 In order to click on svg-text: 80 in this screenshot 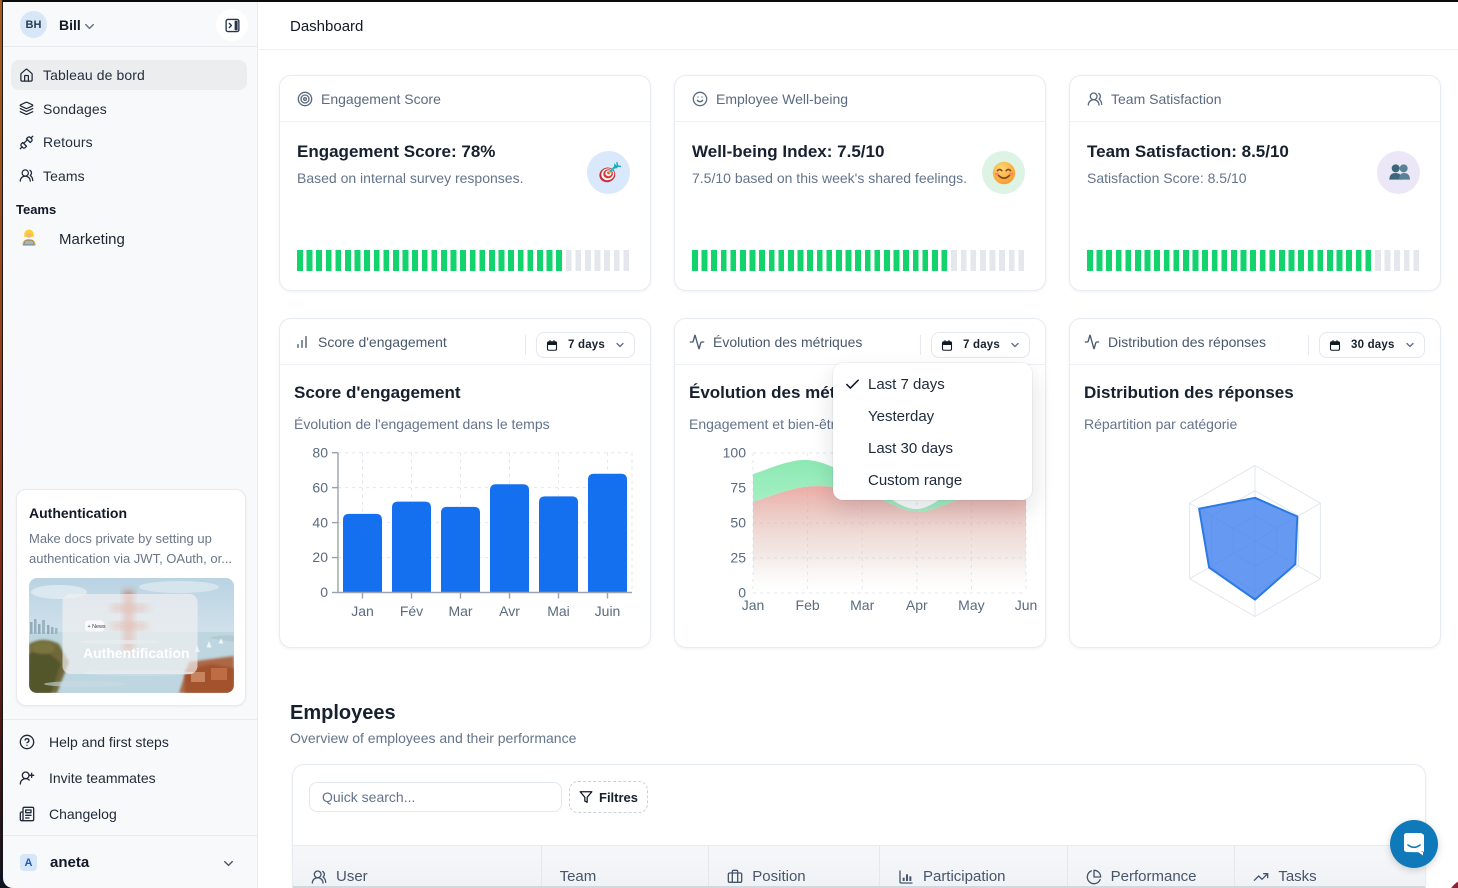, I will do `click(320, 452)`.